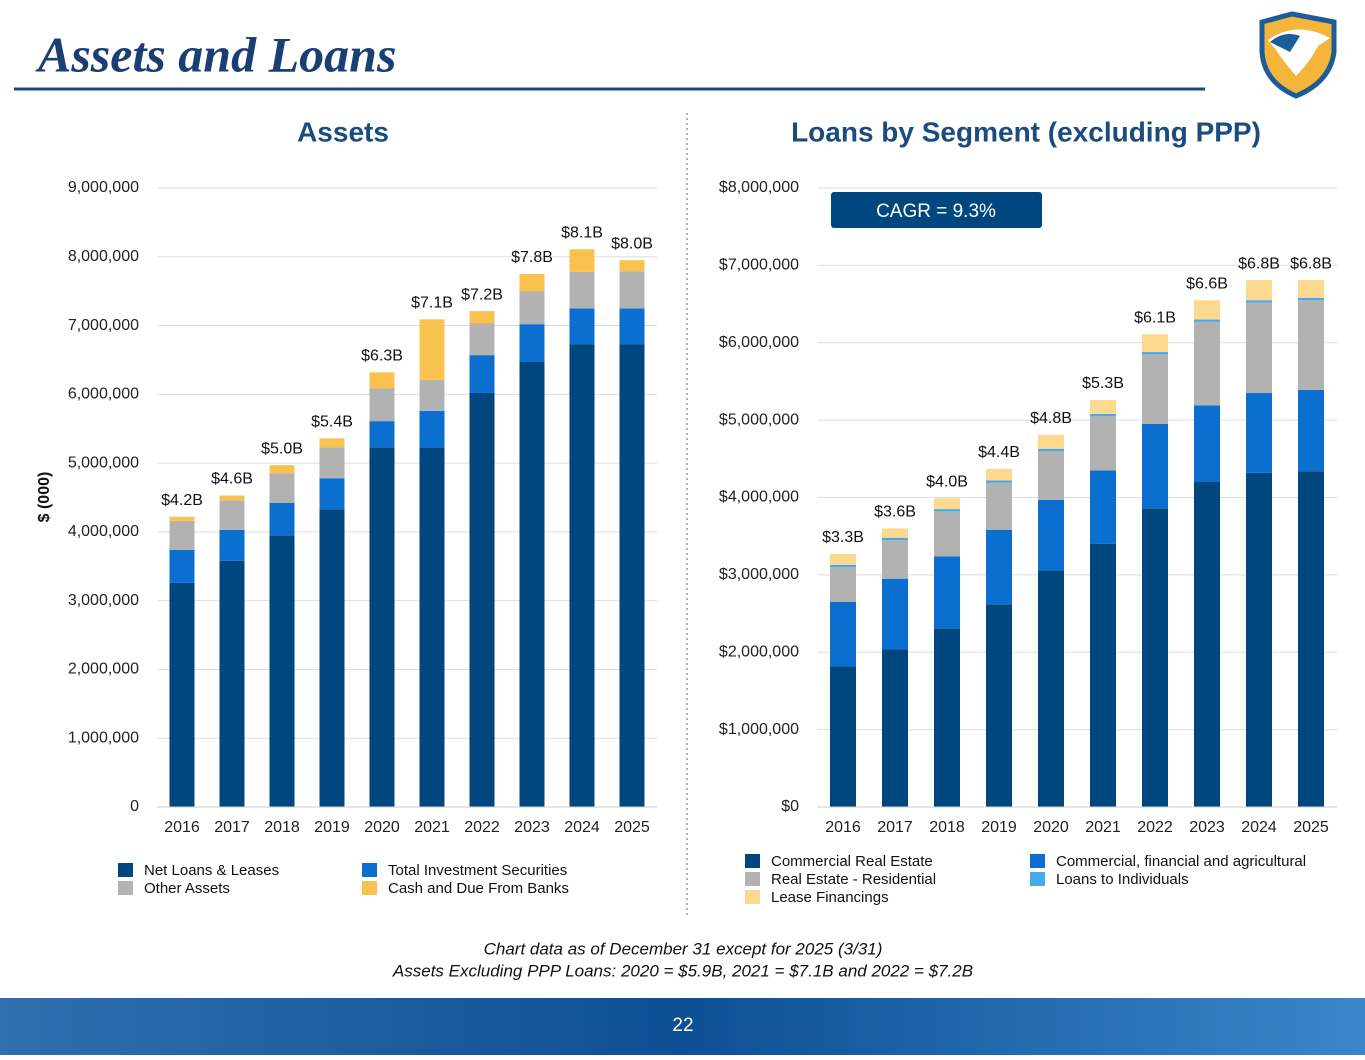 The image size is (1365, 1060). What do you see at coordinates (134, 806) in the screenshot?
I see `y-tick-label: 0` at bounding box center [134, 806].